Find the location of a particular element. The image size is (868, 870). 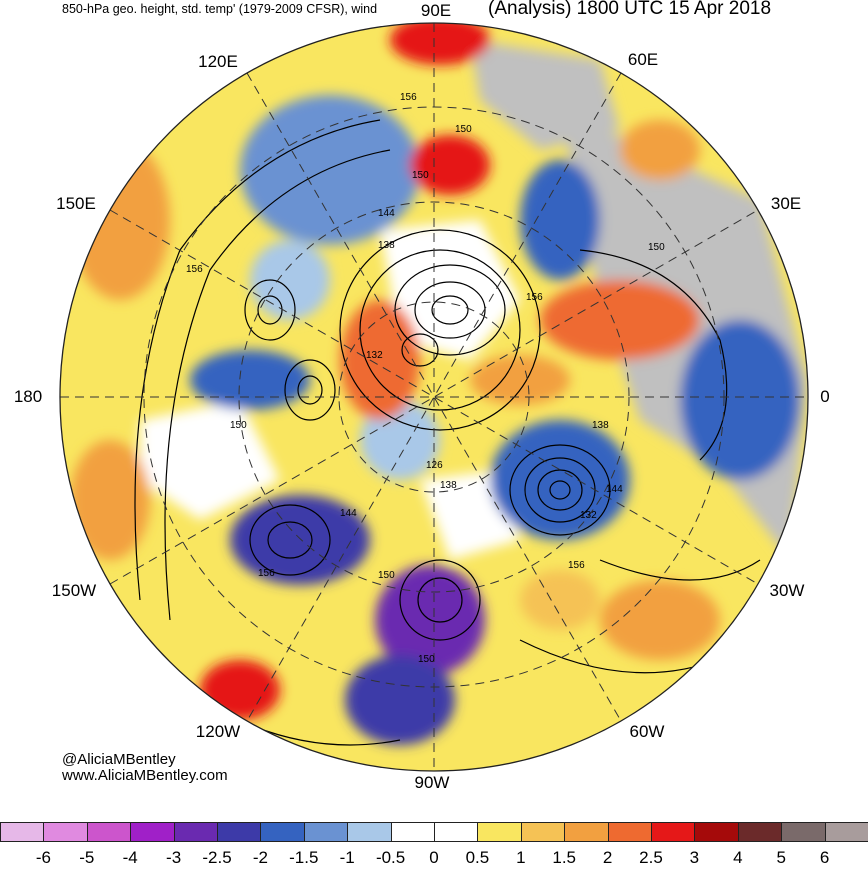

lon-label-150w: 150W is located at coordinates (74, 590).